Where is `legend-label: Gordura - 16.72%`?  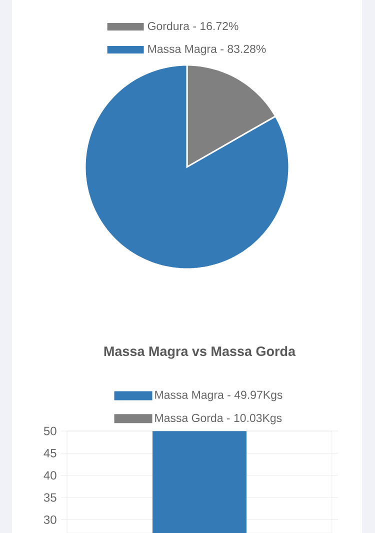
legend-label: Gordura - 16.72% is located at coordinates (193, 26).